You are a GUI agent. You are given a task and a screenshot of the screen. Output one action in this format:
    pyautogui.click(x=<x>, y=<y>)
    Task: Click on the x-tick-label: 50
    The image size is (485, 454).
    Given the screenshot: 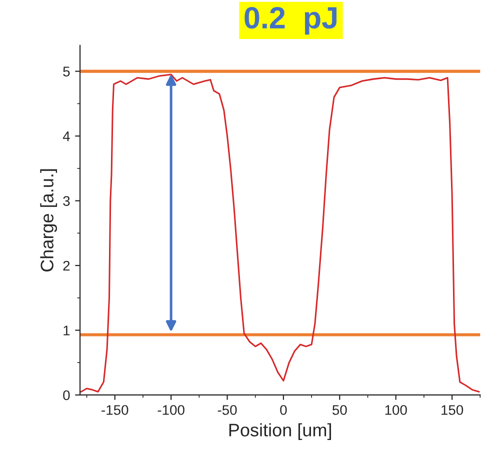 What is the action you would take?
    pyautogui.click(x=339, y=410)
    